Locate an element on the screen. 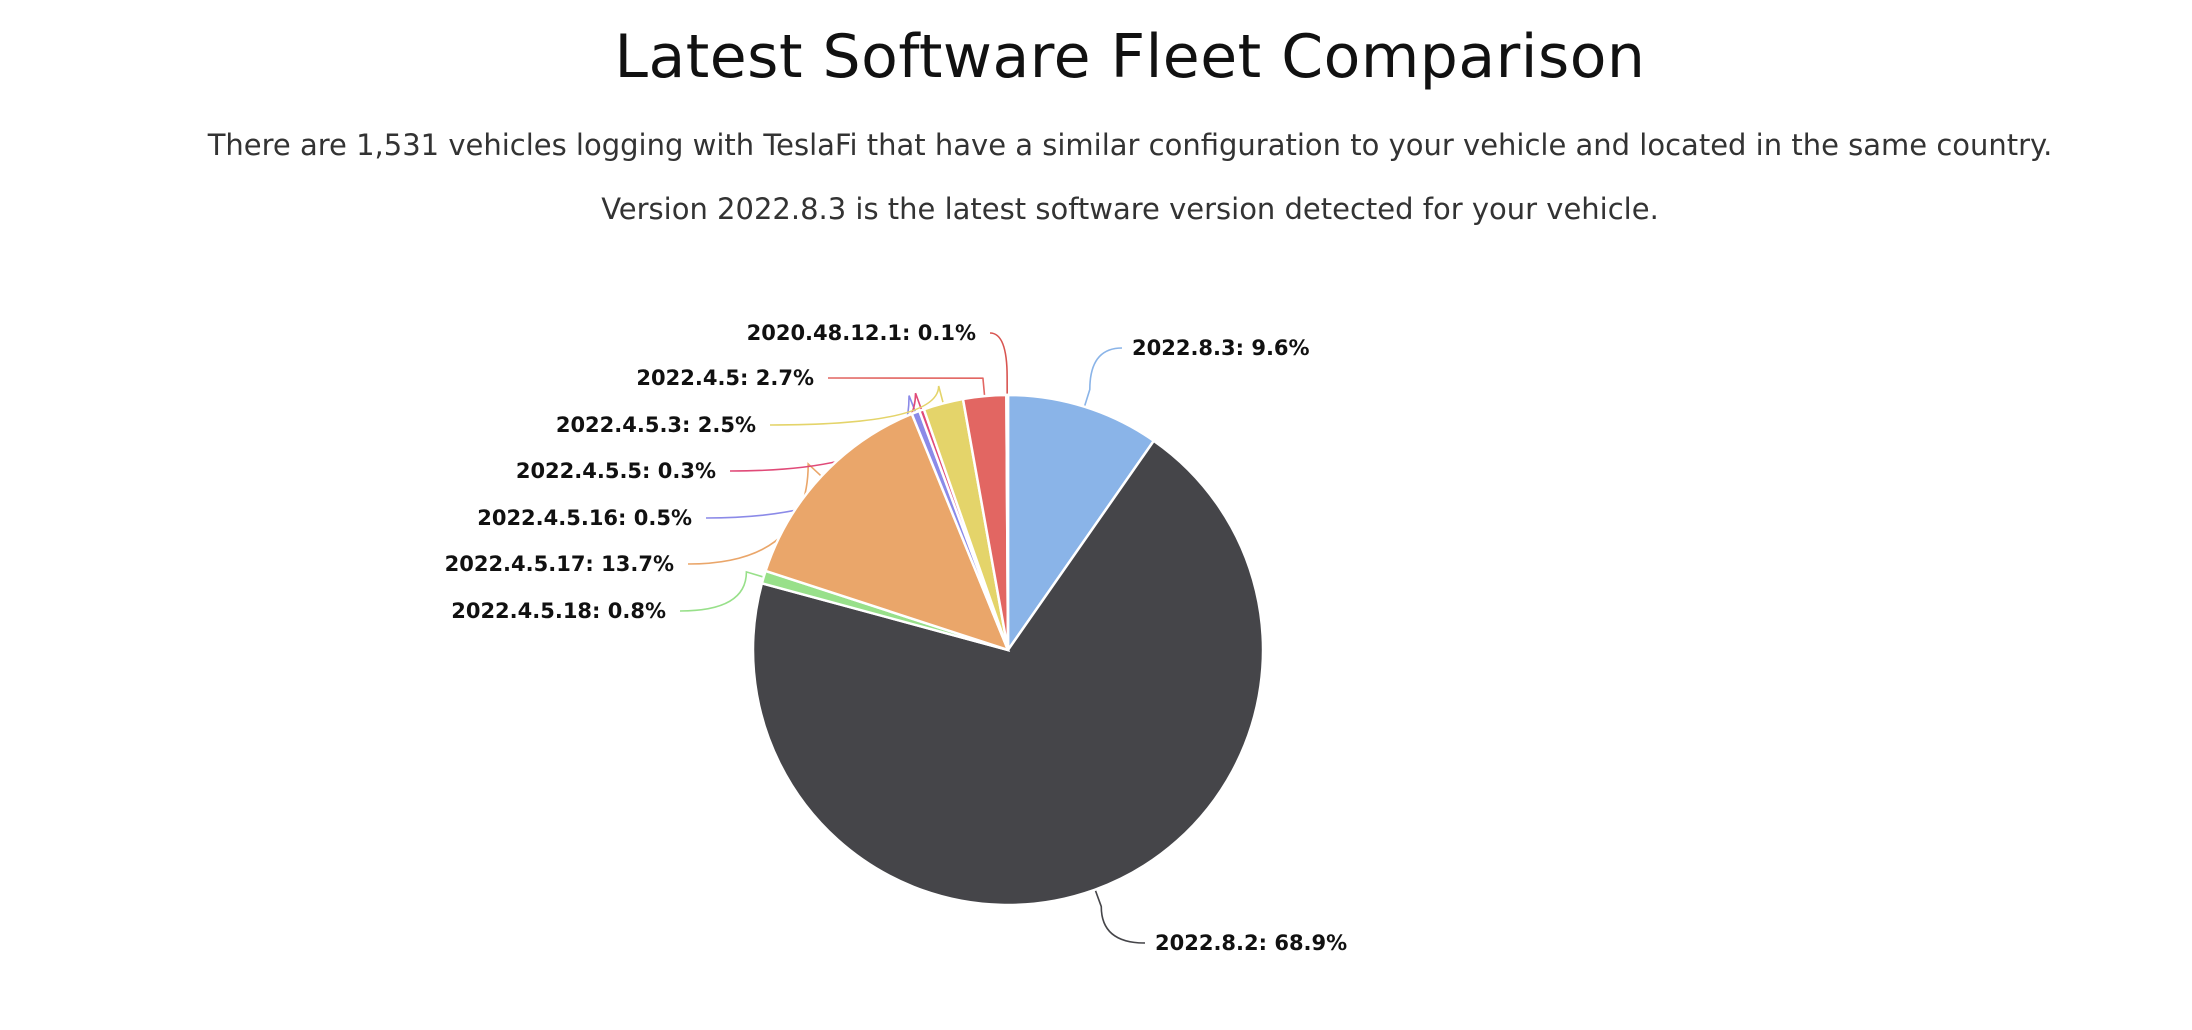  data-label-2022-4-5-5: 2022.4.5.5: 0.3% is located at coordinates (616, 471).